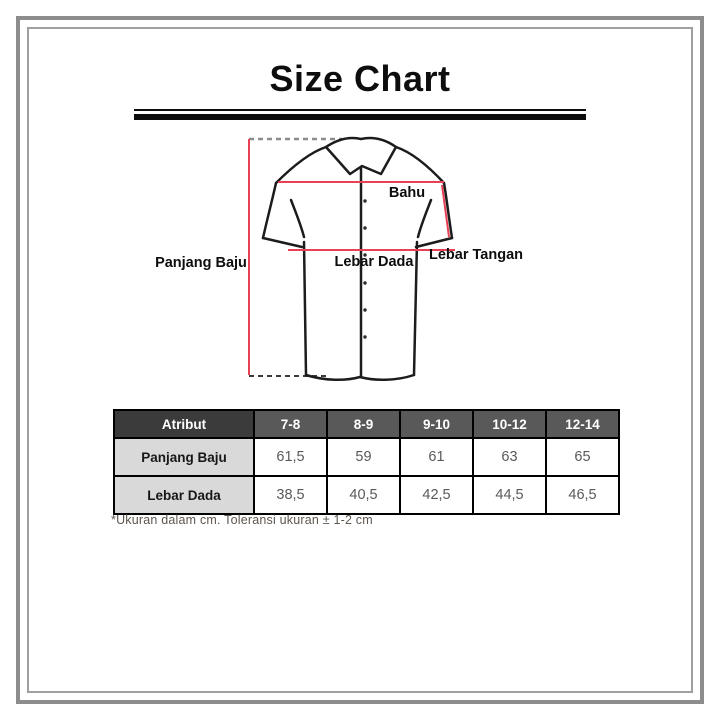 Image resolution: width=720 pixels, height=720 pixels. I want to click on col-header-7-8: 7-8, so click(290, 424).